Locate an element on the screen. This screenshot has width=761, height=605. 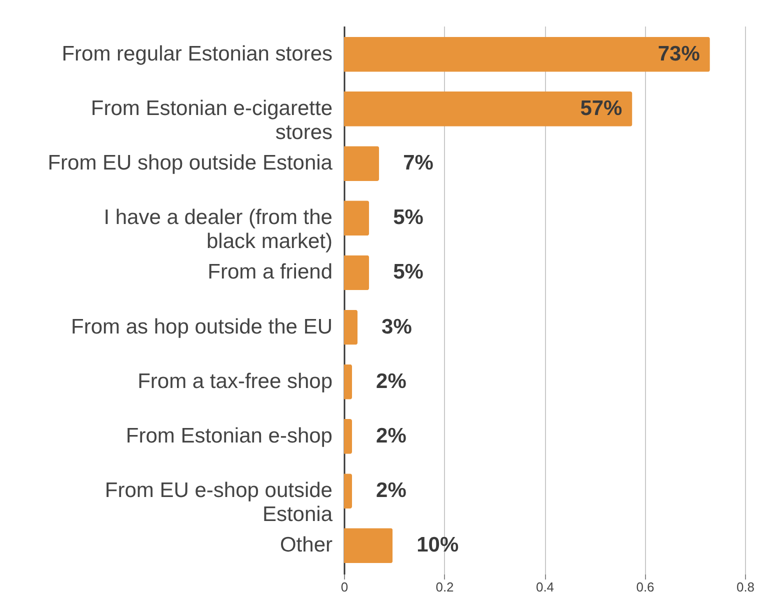
y-tick-label: I have a dealer (from the black market) is located at coordinates (218, 230).